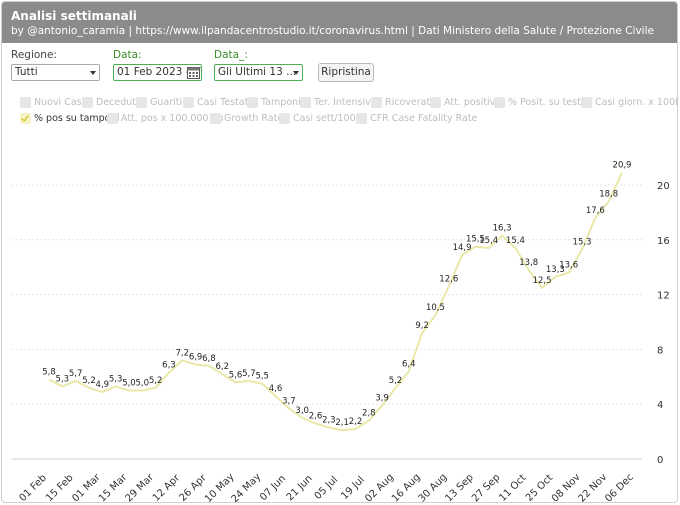  Describe the element at coordinates (222, 367) in the screenshot. I see `data-label: 6,2` at that location.